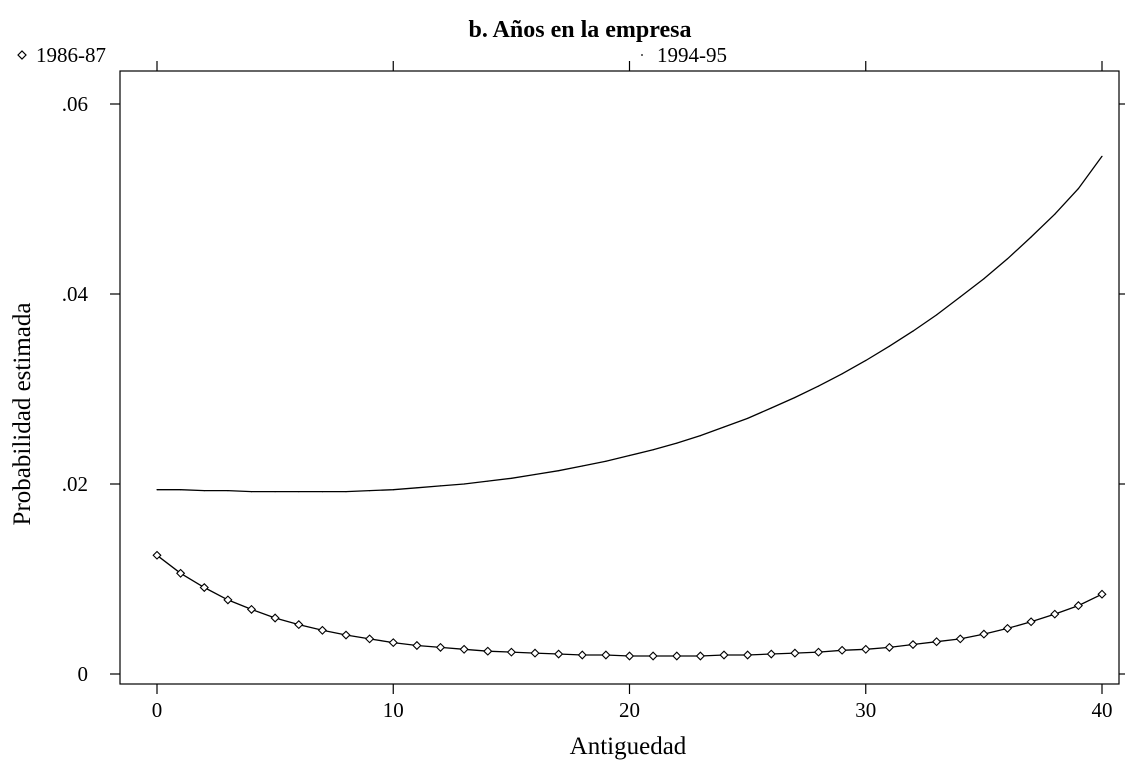 This screenshot has width=1128, height=761. Describe the element at coordinates (580, 30) in the screenshot. I see `chart-title: b. Años en la empresa` at that location.